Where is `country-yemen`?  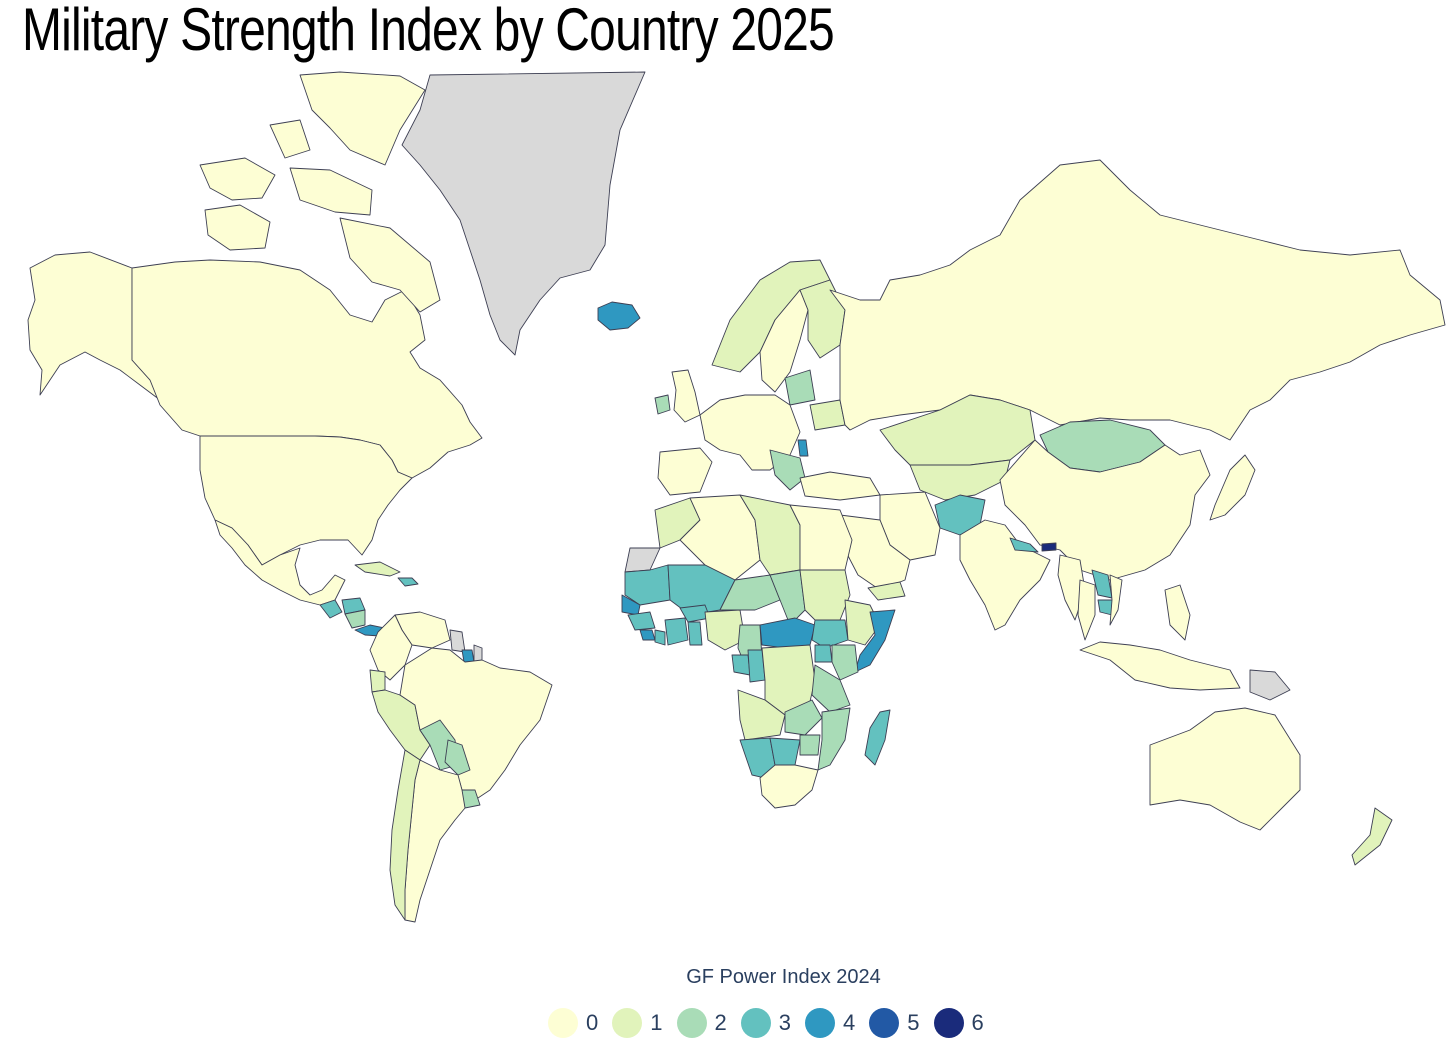
country-yemen is located at coordinates (886, 591).